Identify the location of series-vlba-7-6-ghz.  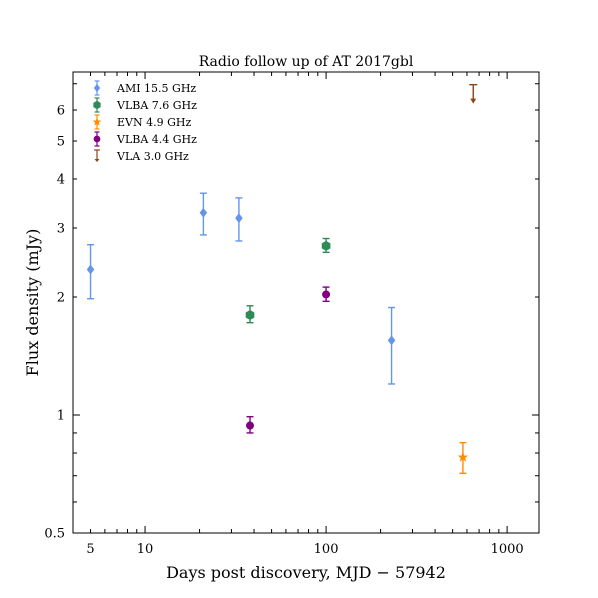
(288, 280).